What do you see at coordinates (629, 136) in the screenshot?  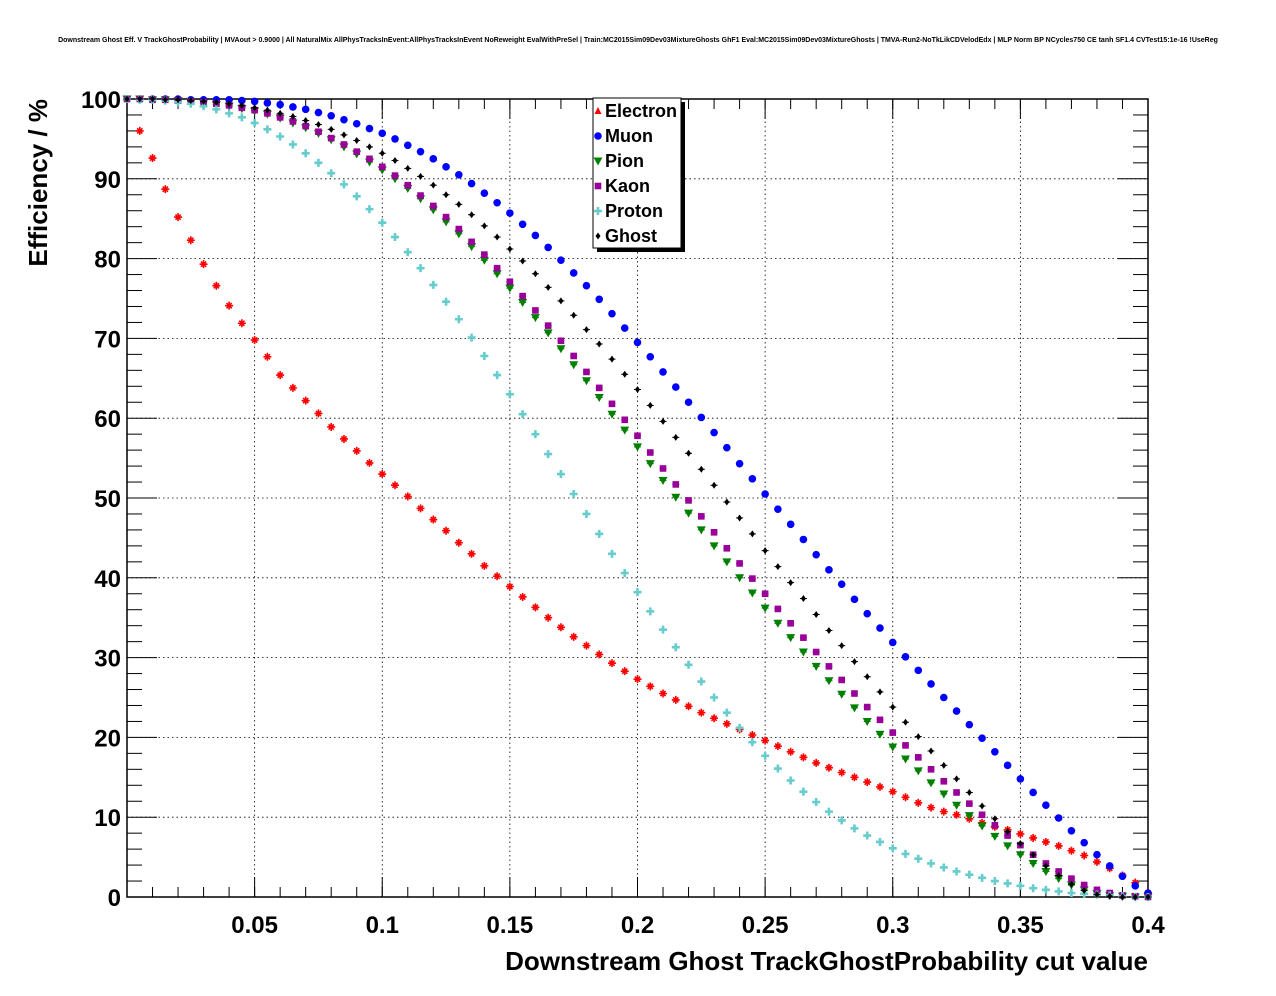 I see `legend-label-muon: Muon` at bounding box center [629, 136].